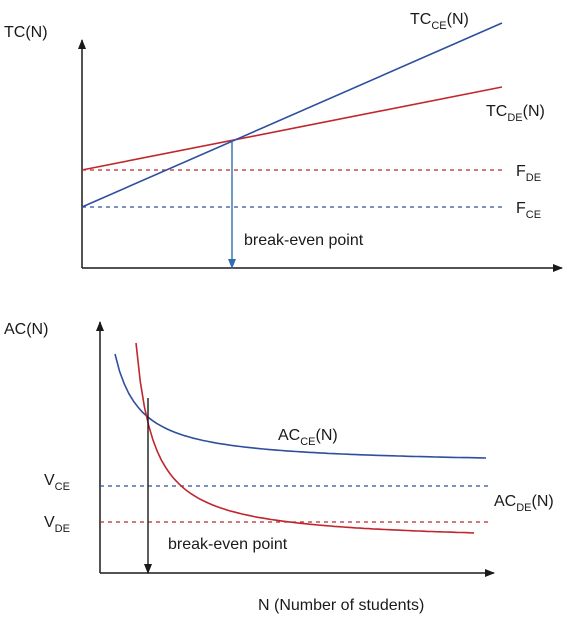 This screenshot has height=618, width=576. What do you see at coordinates (308, 437) in the screenshot?
I see `ac-ce-label: ACCE(N)` at bounding box center [308, 437].